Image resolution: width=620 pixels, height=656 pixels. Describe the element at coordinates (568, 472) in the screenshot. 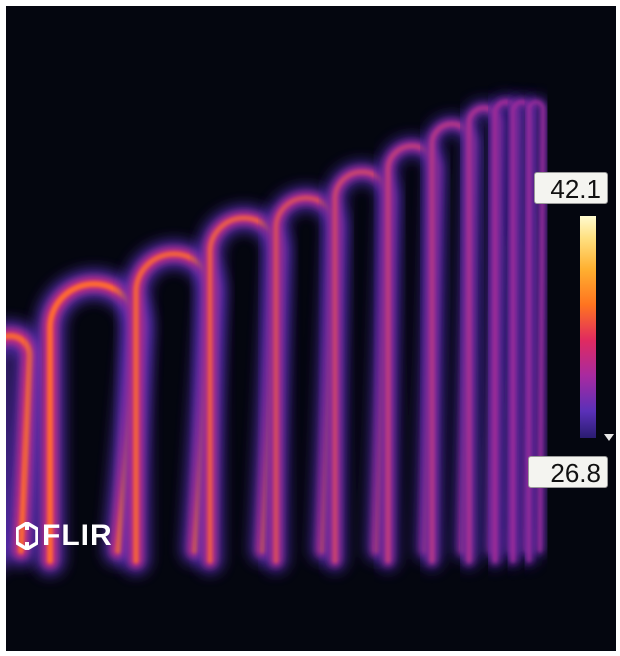

I see `scale-min-label: 26.8` at that location.